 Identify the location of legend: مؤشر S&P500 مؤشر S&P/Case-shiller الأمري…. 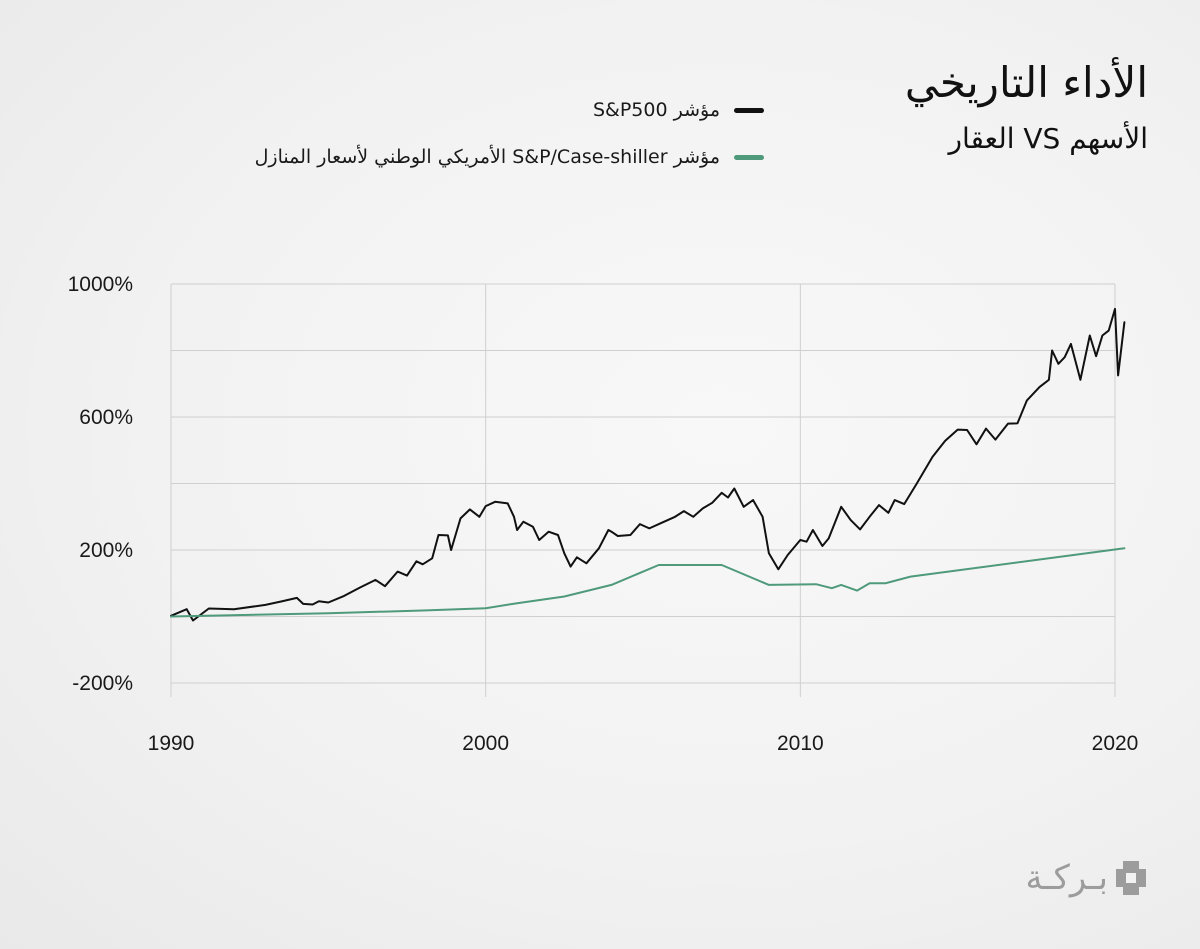
(509, 141).